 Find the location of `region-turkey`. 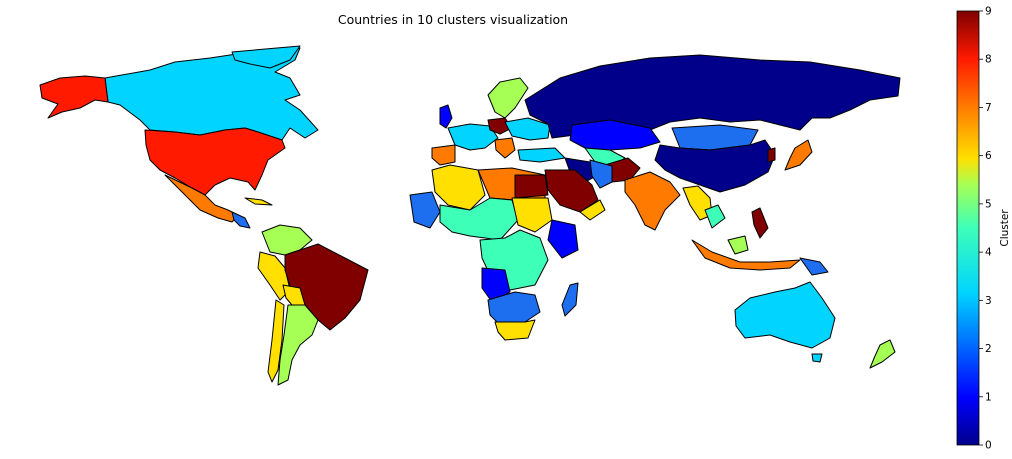

region-turkey is located at coordinates (541, 155).